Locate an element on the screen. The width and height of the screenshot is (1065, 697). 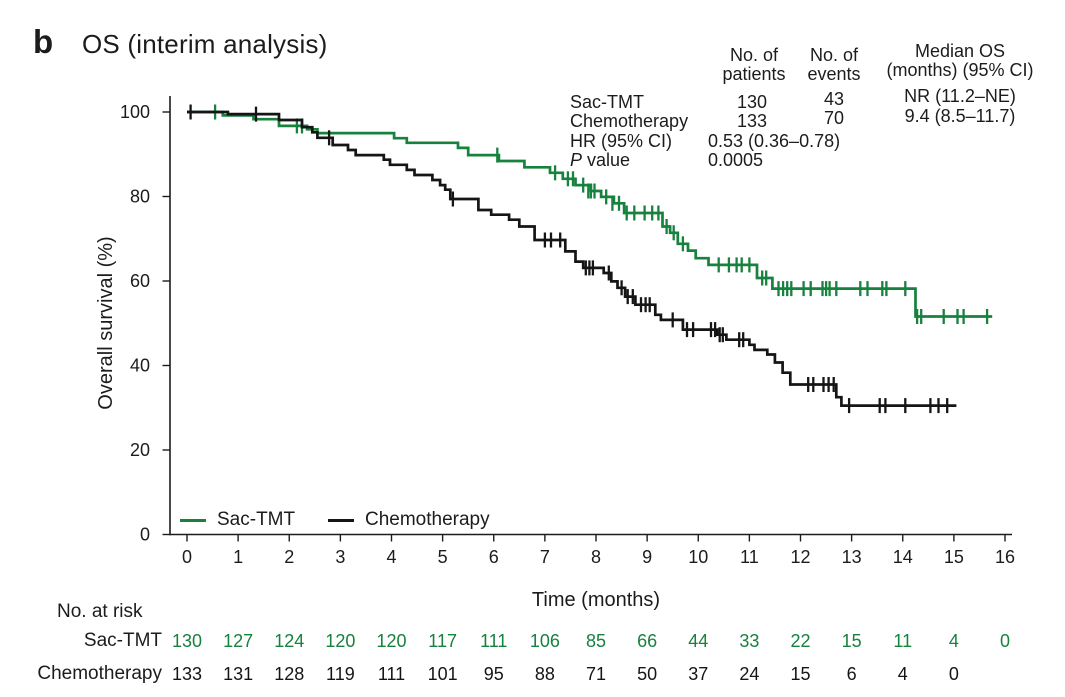
sac-tmt-legend-label: Sac-TMT is located at coordinates (256, 519).